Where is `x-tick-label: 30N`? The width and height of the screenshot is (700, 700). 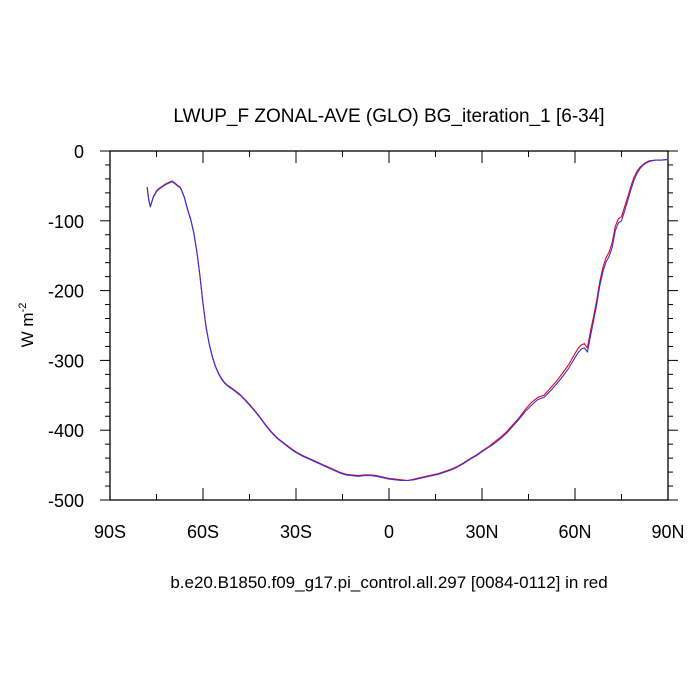 x-tick-label: 30N is located at coordinates (481, 532).